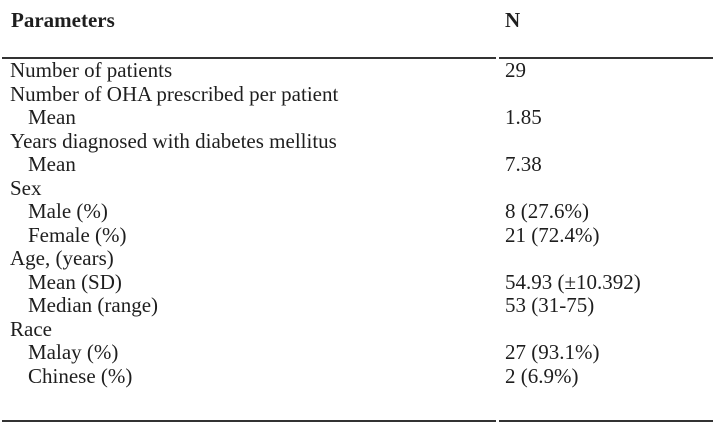 This screenshot has height=444, width=724. I want to click on row-value: 54.93 (±10.392), so click(573, 281).